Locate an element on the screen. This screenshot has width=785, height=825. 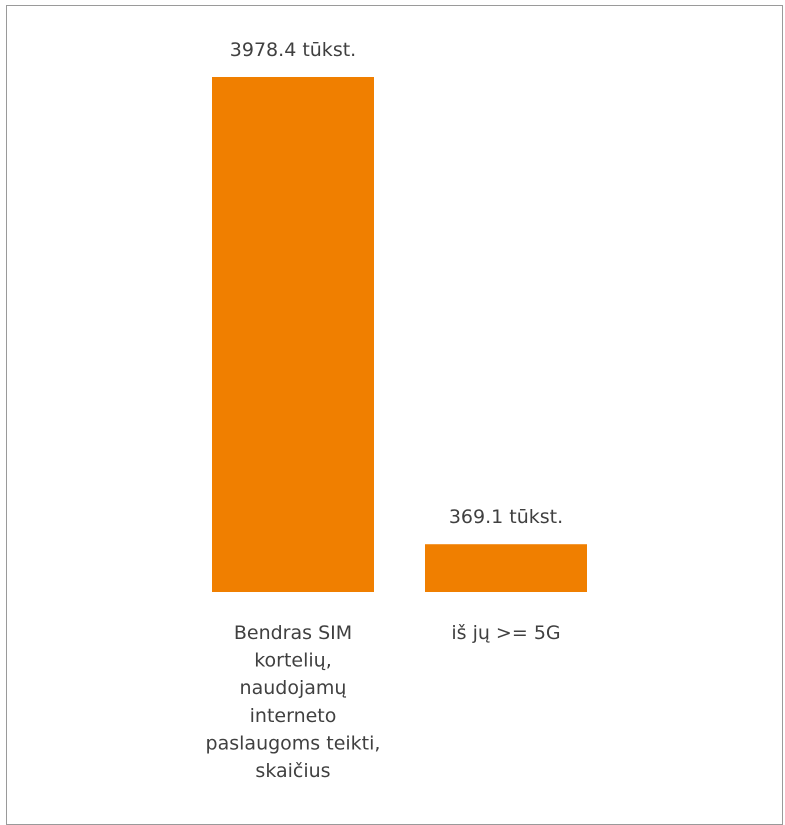
category-label-line: skaičius is located at coordinates (292, 771).